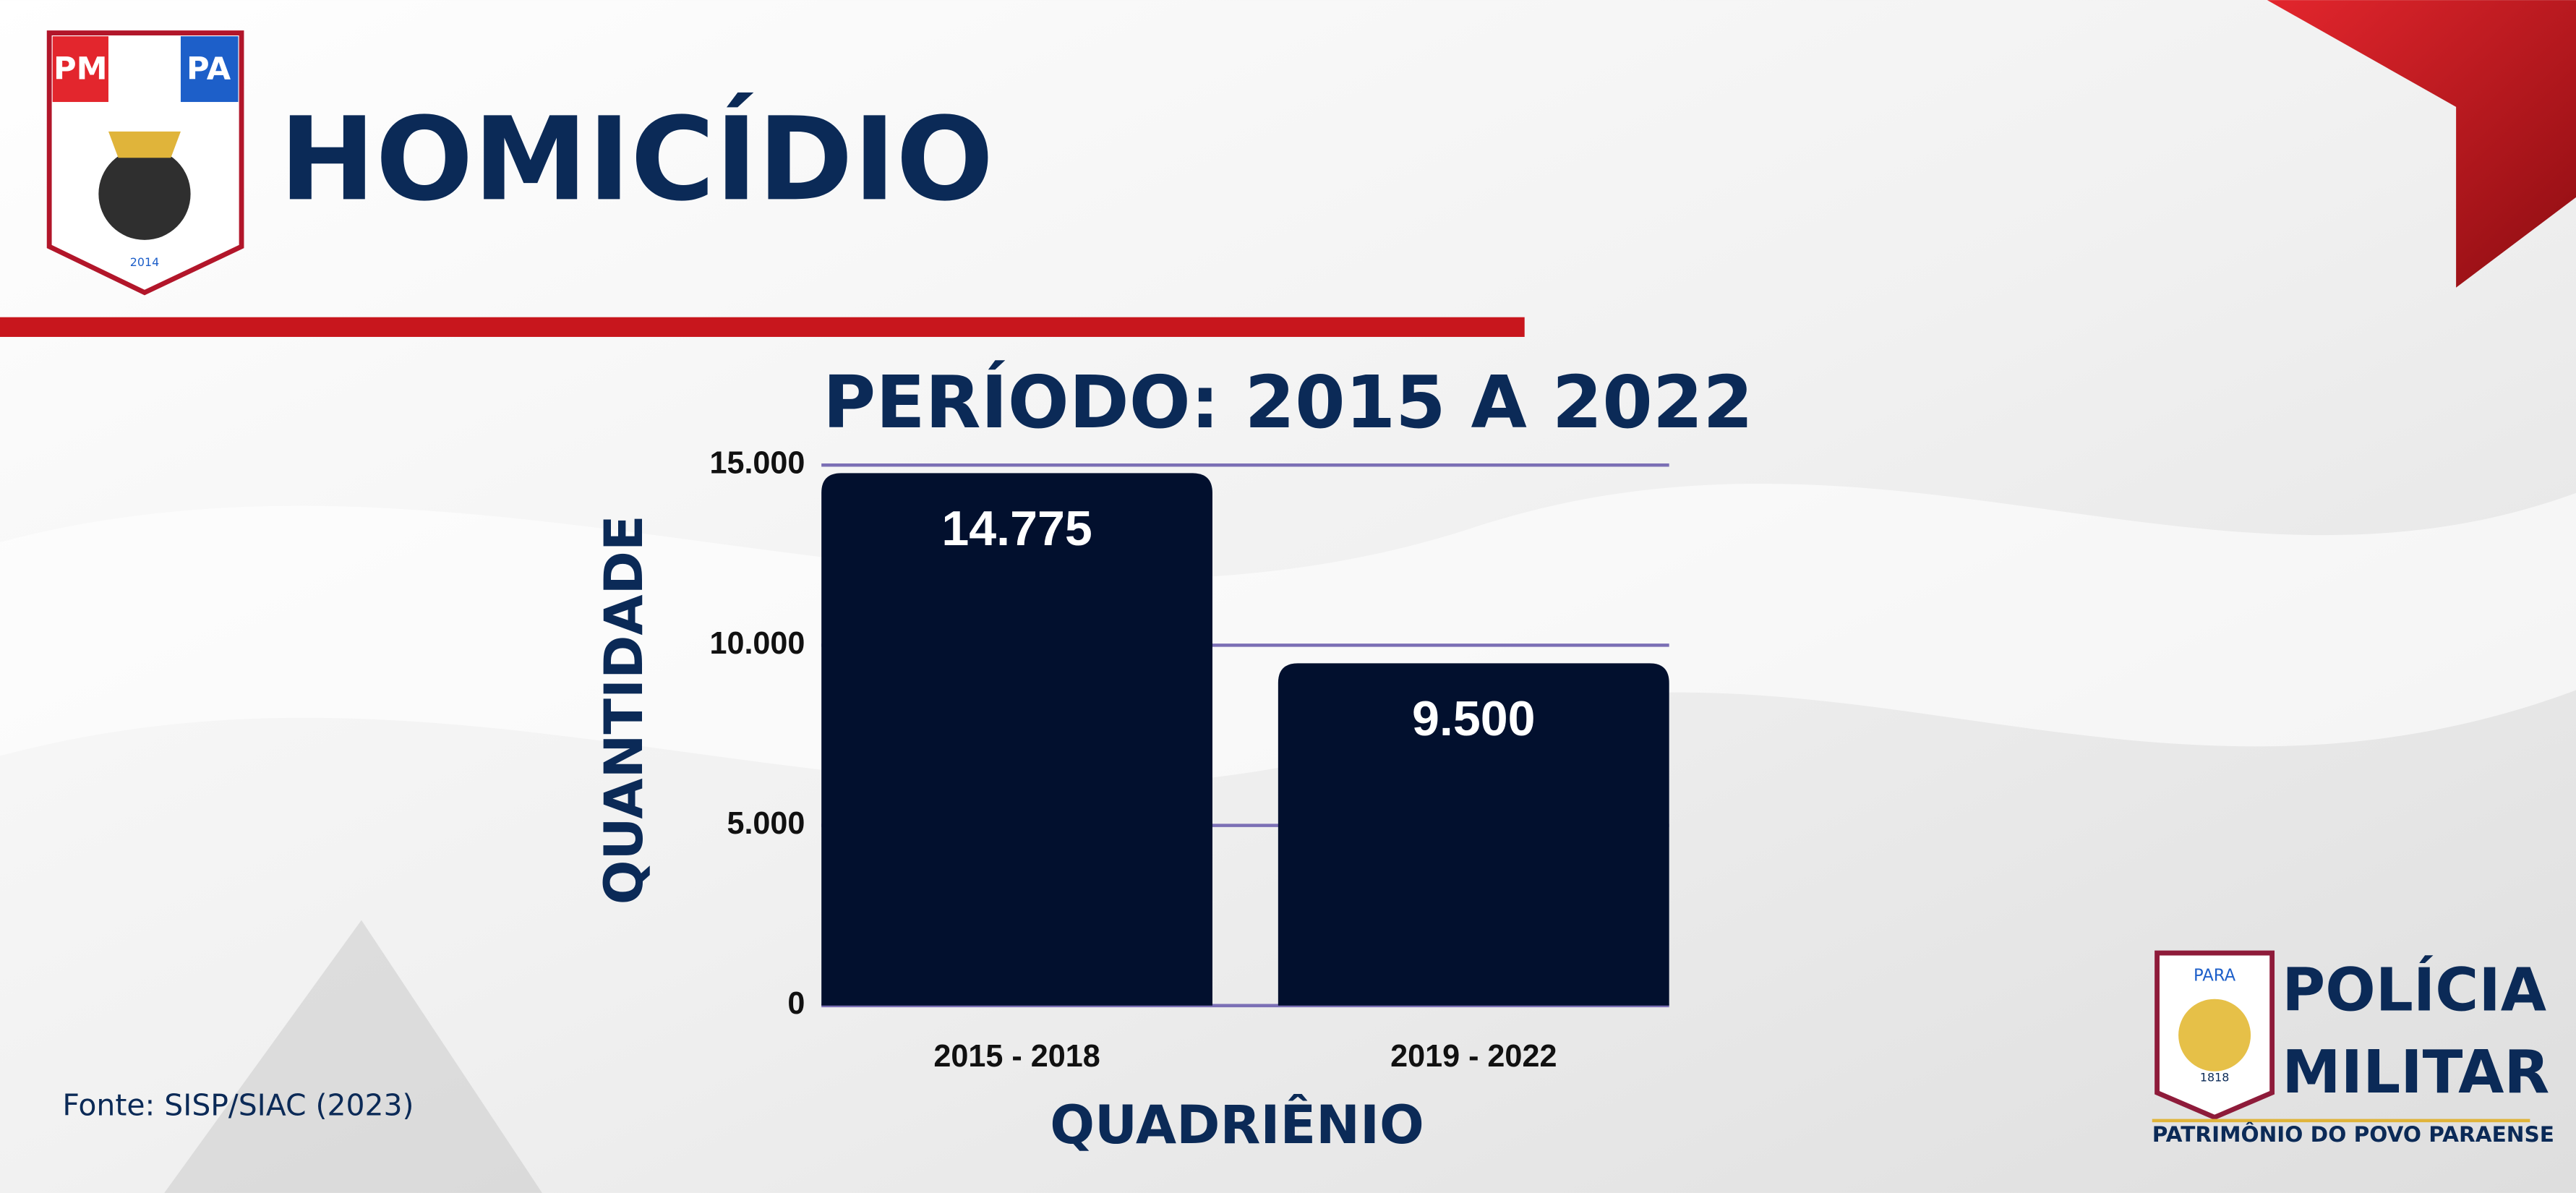  Describe the element at coordinates (81, 69) in the screenshot. I see `badge-text: PM` at that location.